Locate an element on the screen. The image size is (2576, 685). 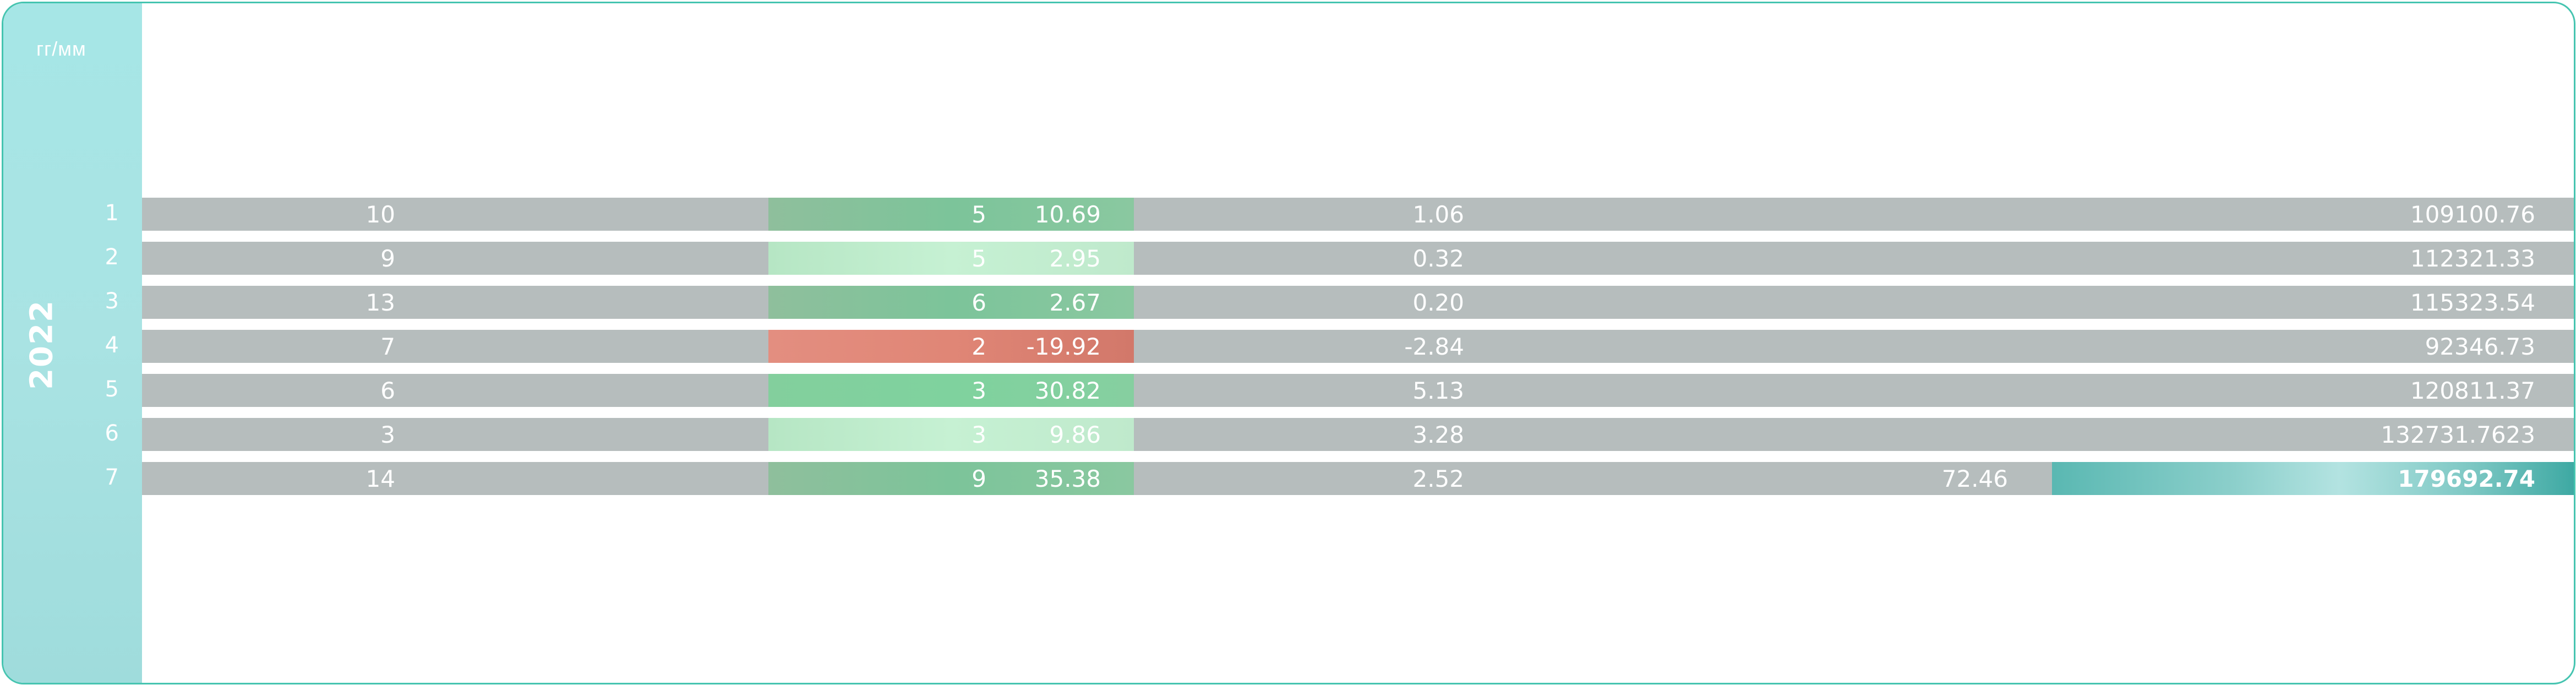
table-row: 9 2.95 5 0.32 112321.33 is located at coordinates (1358, 258).